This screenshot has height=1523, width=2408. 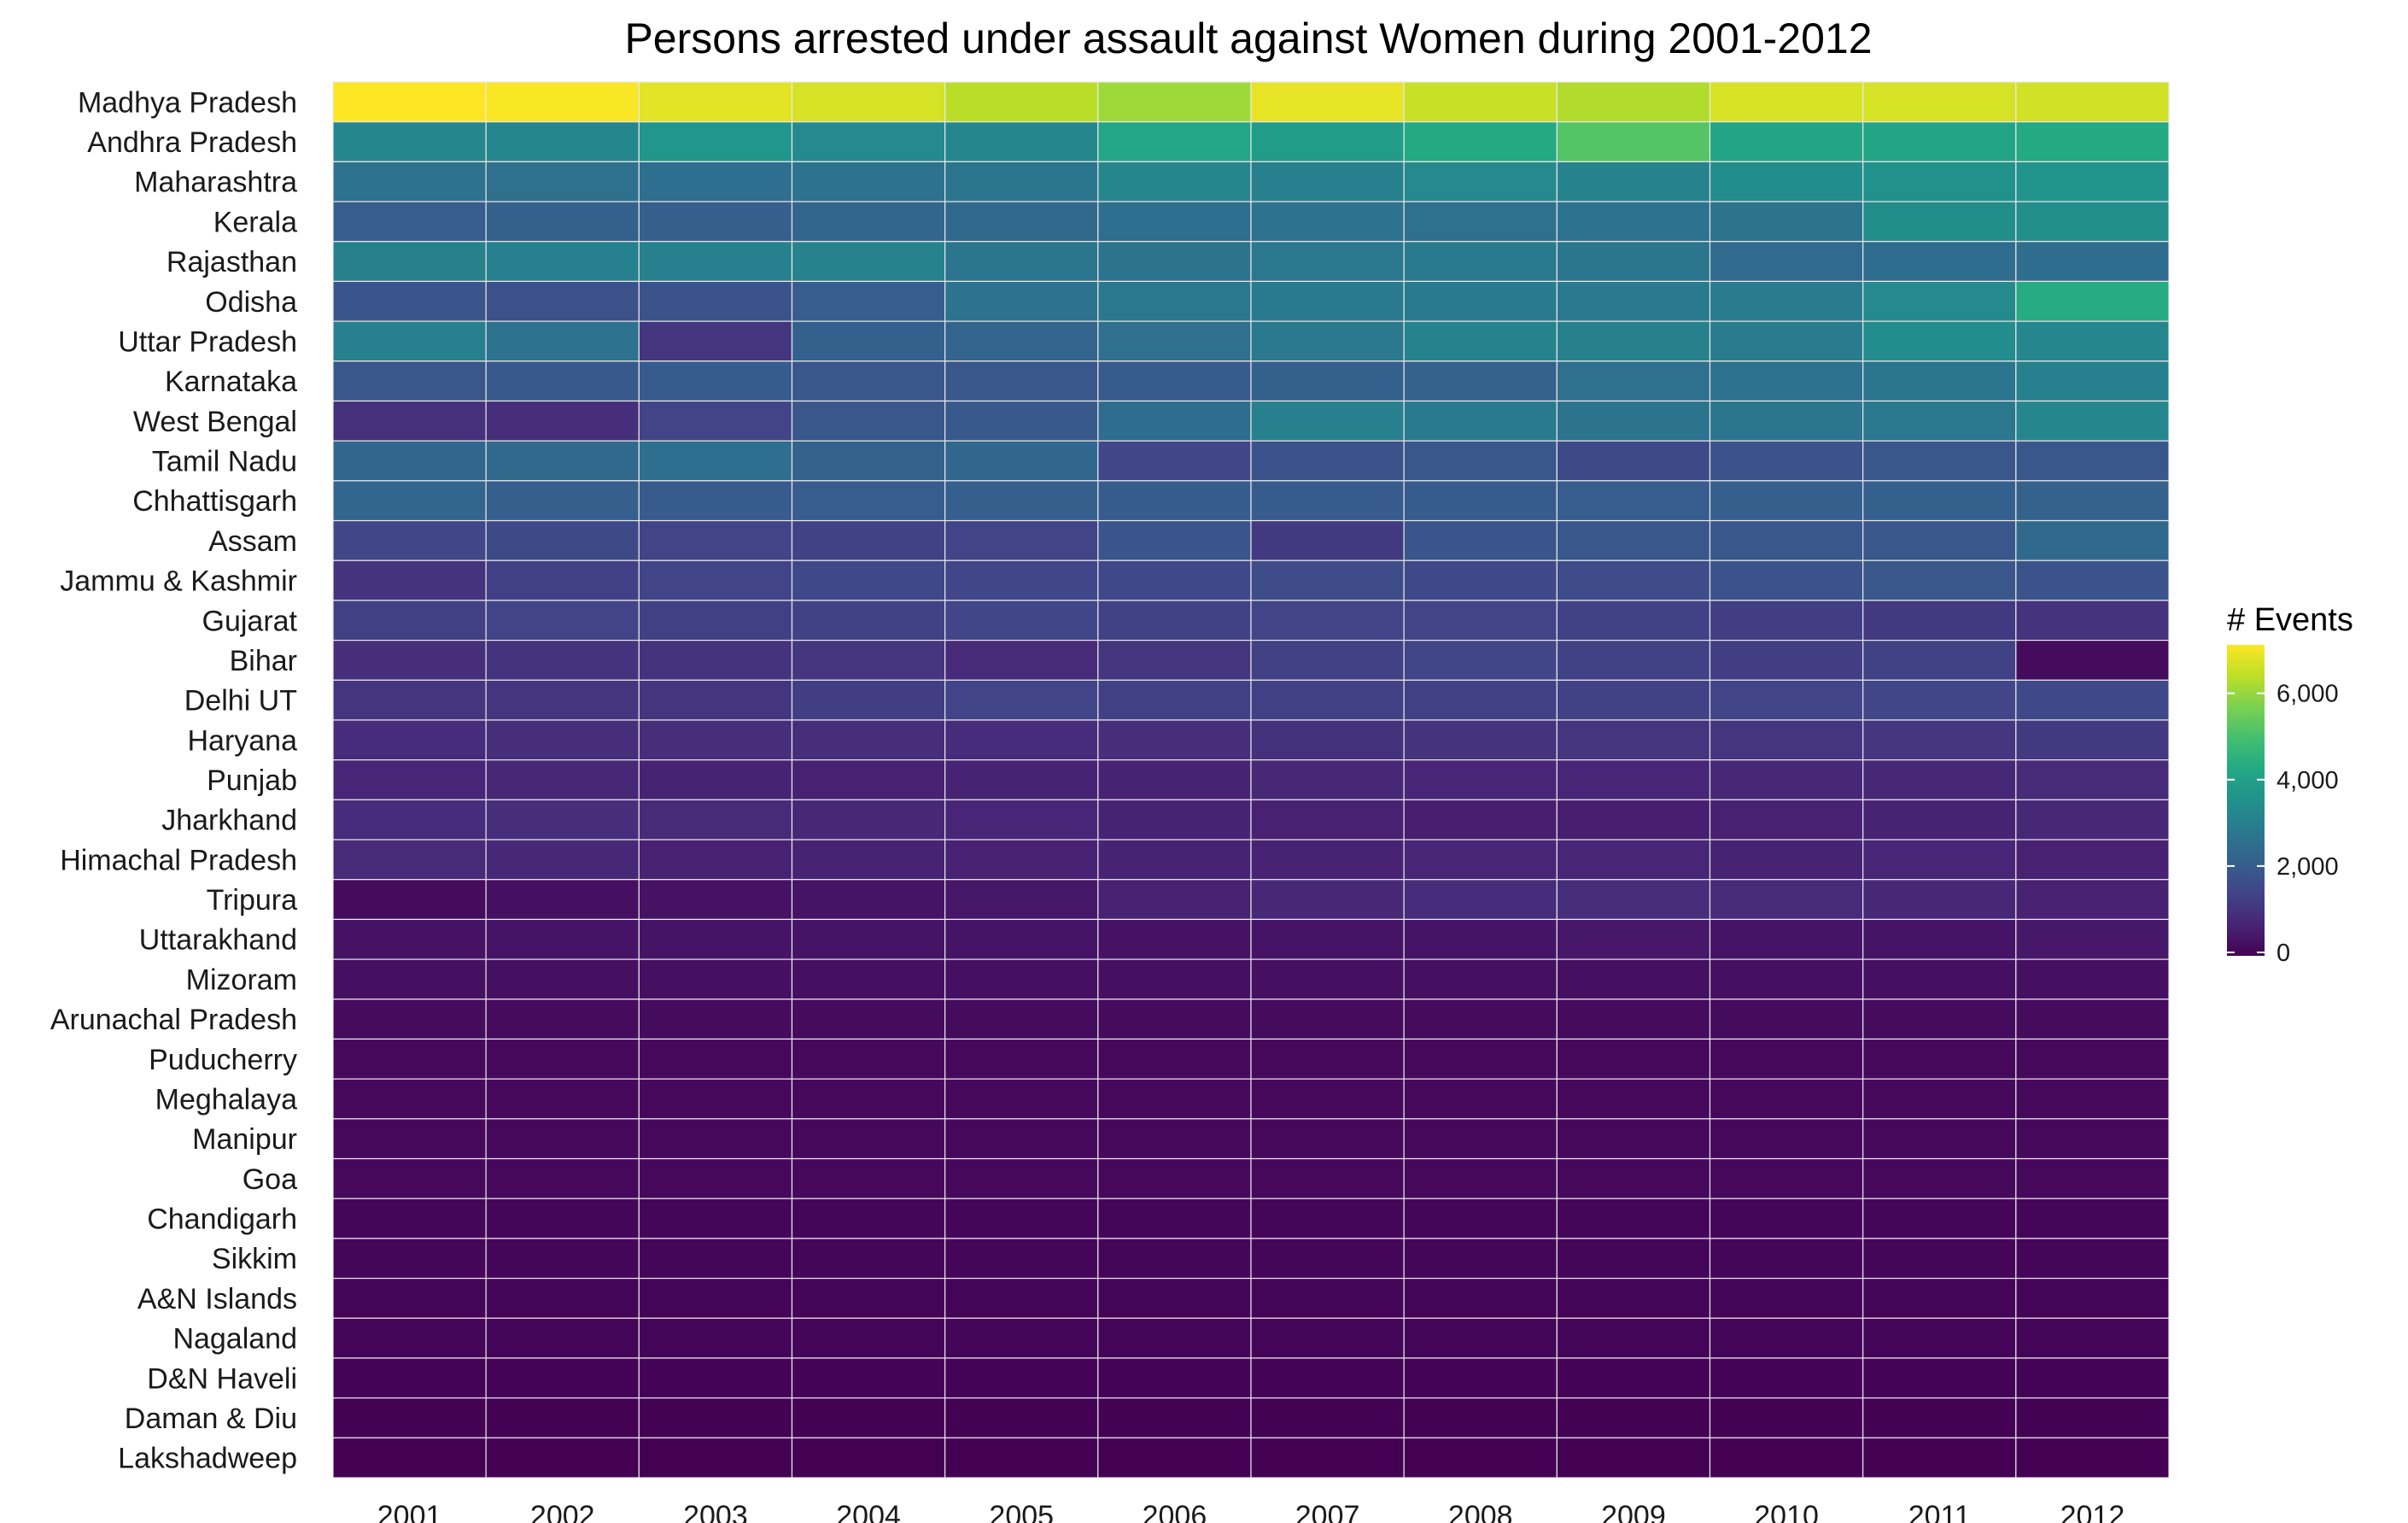 What do you see at coordinates (251, 302) in the screenshot?
I see `row-label: Odisha` at bounding box center [251, 302].